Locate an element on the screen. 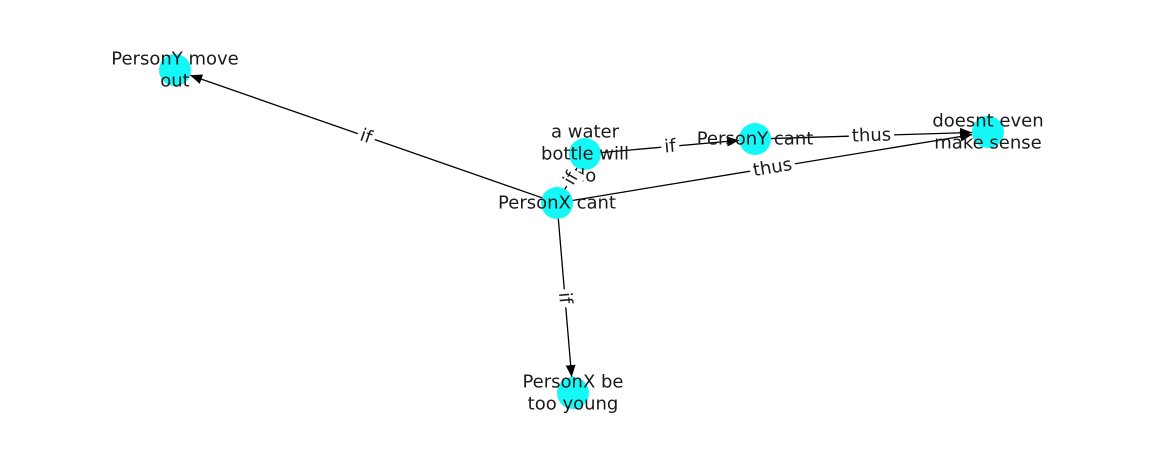 The height and width of the screenshot is (462, 1162). node-label-line: PersonY cant is located at coordinates (755, 139).